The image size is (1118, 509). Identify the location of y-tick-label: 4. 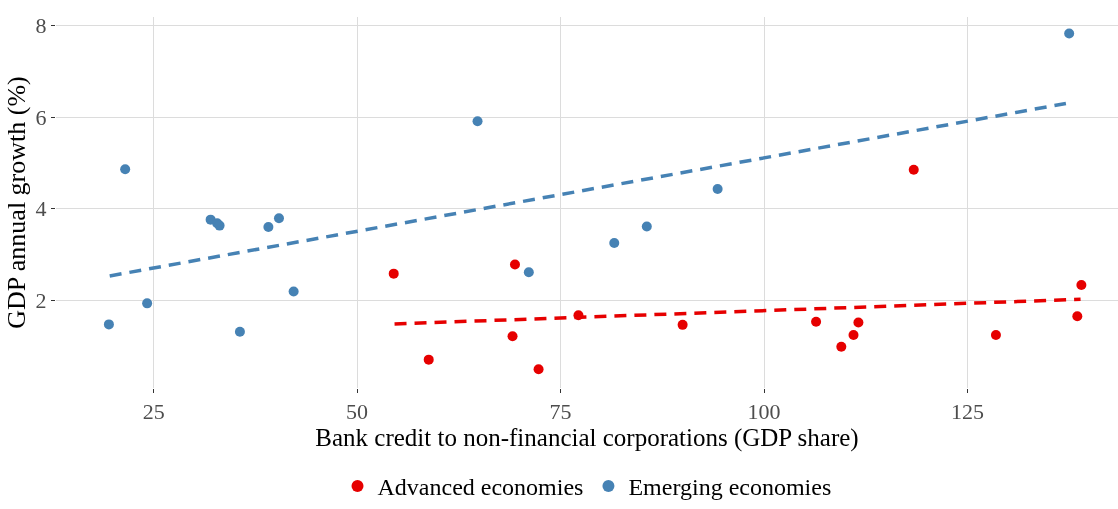
(41, 209).